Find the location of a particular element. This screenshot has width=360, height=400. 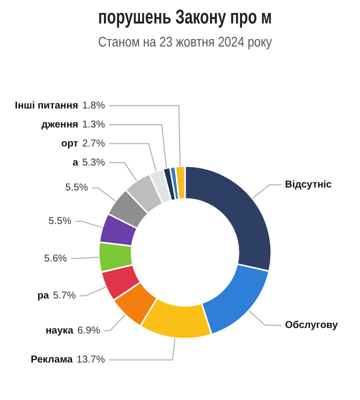

data-label: 6.9% is located at coordinates (88, 330).